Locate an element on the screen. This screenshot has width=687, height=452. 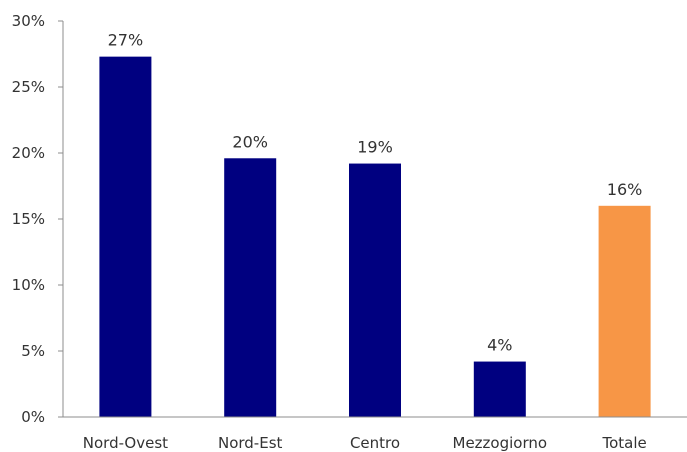
y-axis-ticks: 0% 5% 10% 15% 20% 25% 30% is located at coordinates (37, 219).